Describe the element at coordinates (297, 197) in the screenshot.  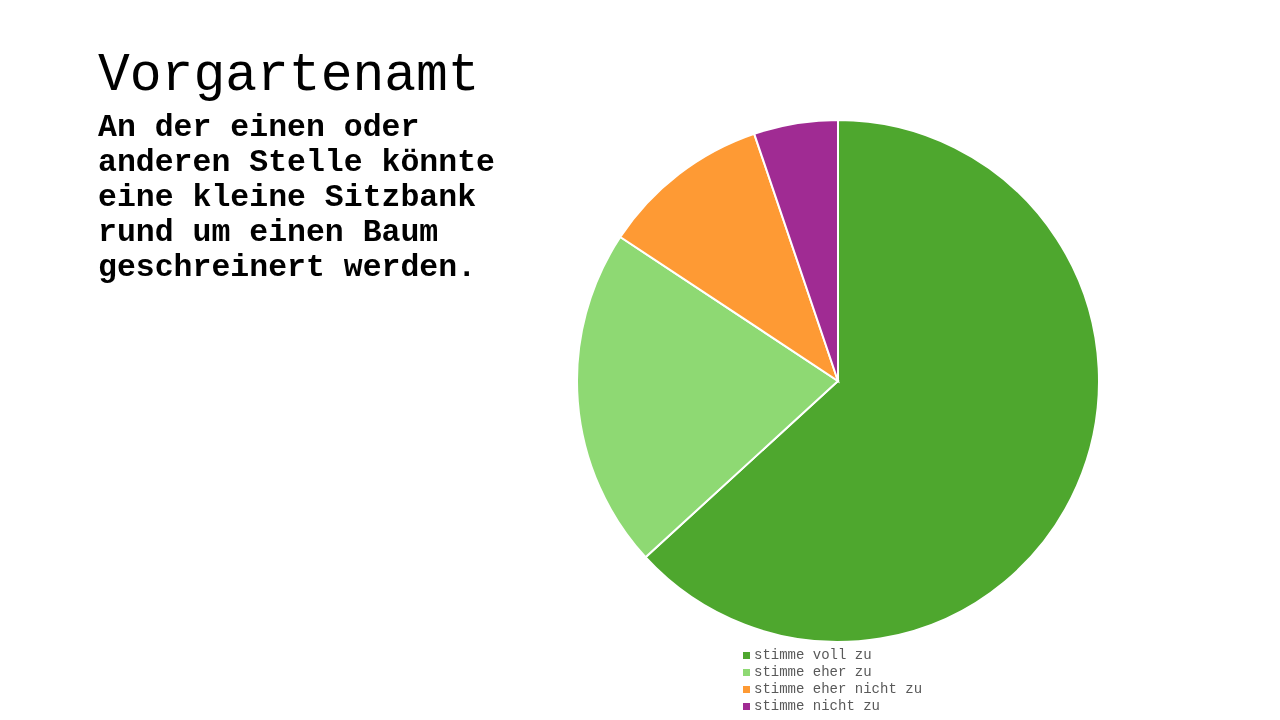
I see `text: An der einen oder anderen Stelle könnte eine kleine Sitzbank rund um einen Baum geschreinert werden.` at that location.